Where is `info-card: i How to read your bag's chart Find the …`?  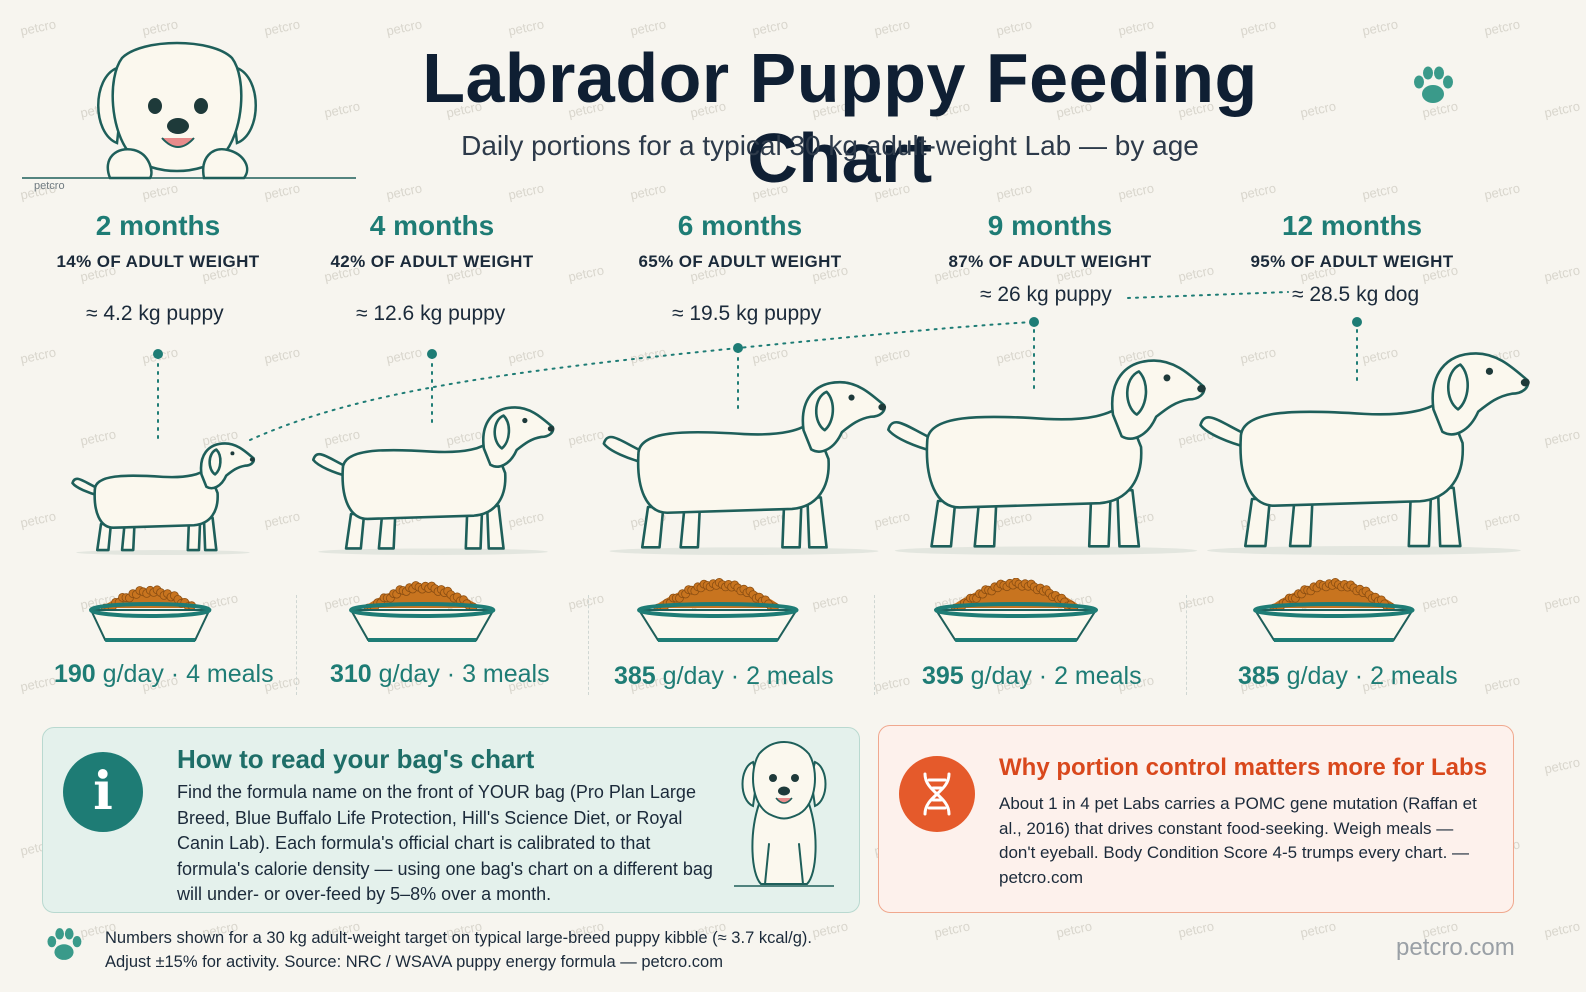
info-card: i How to read your bag's chart Find the … is located at coordinates (451, 820).